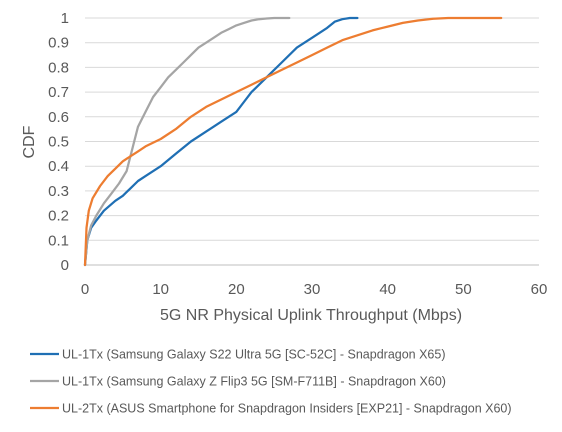 This screenshot has width=562, height=432. Describe the element at coordinates (58, 216) in the screenshot. I see `y-tick-label: 0.2` at that location.